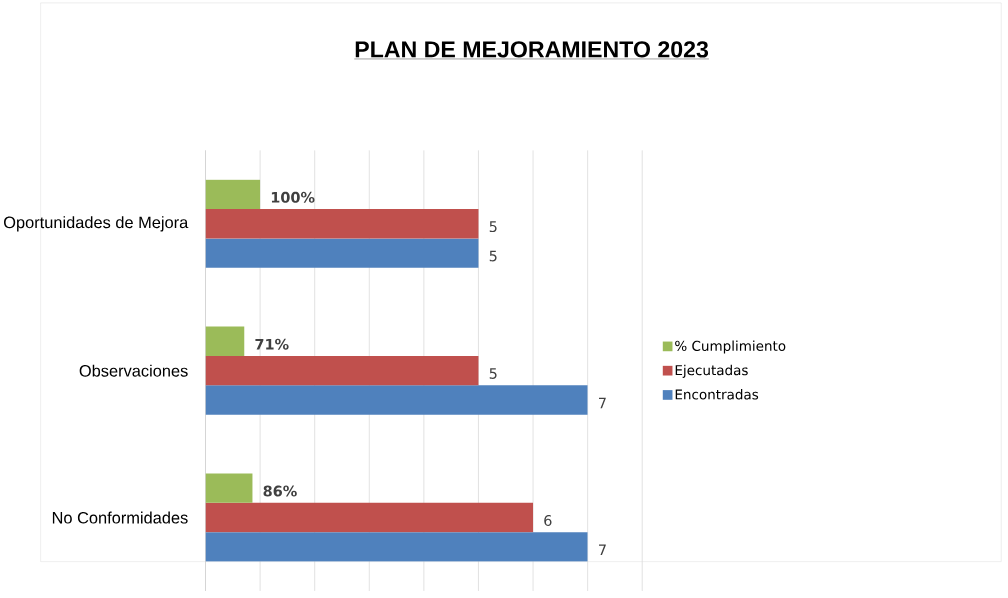 The image size is (1008, 598). I want to click on chart-title: PLAN DE MEJORAMIENTO 2023, so click(532, 49).